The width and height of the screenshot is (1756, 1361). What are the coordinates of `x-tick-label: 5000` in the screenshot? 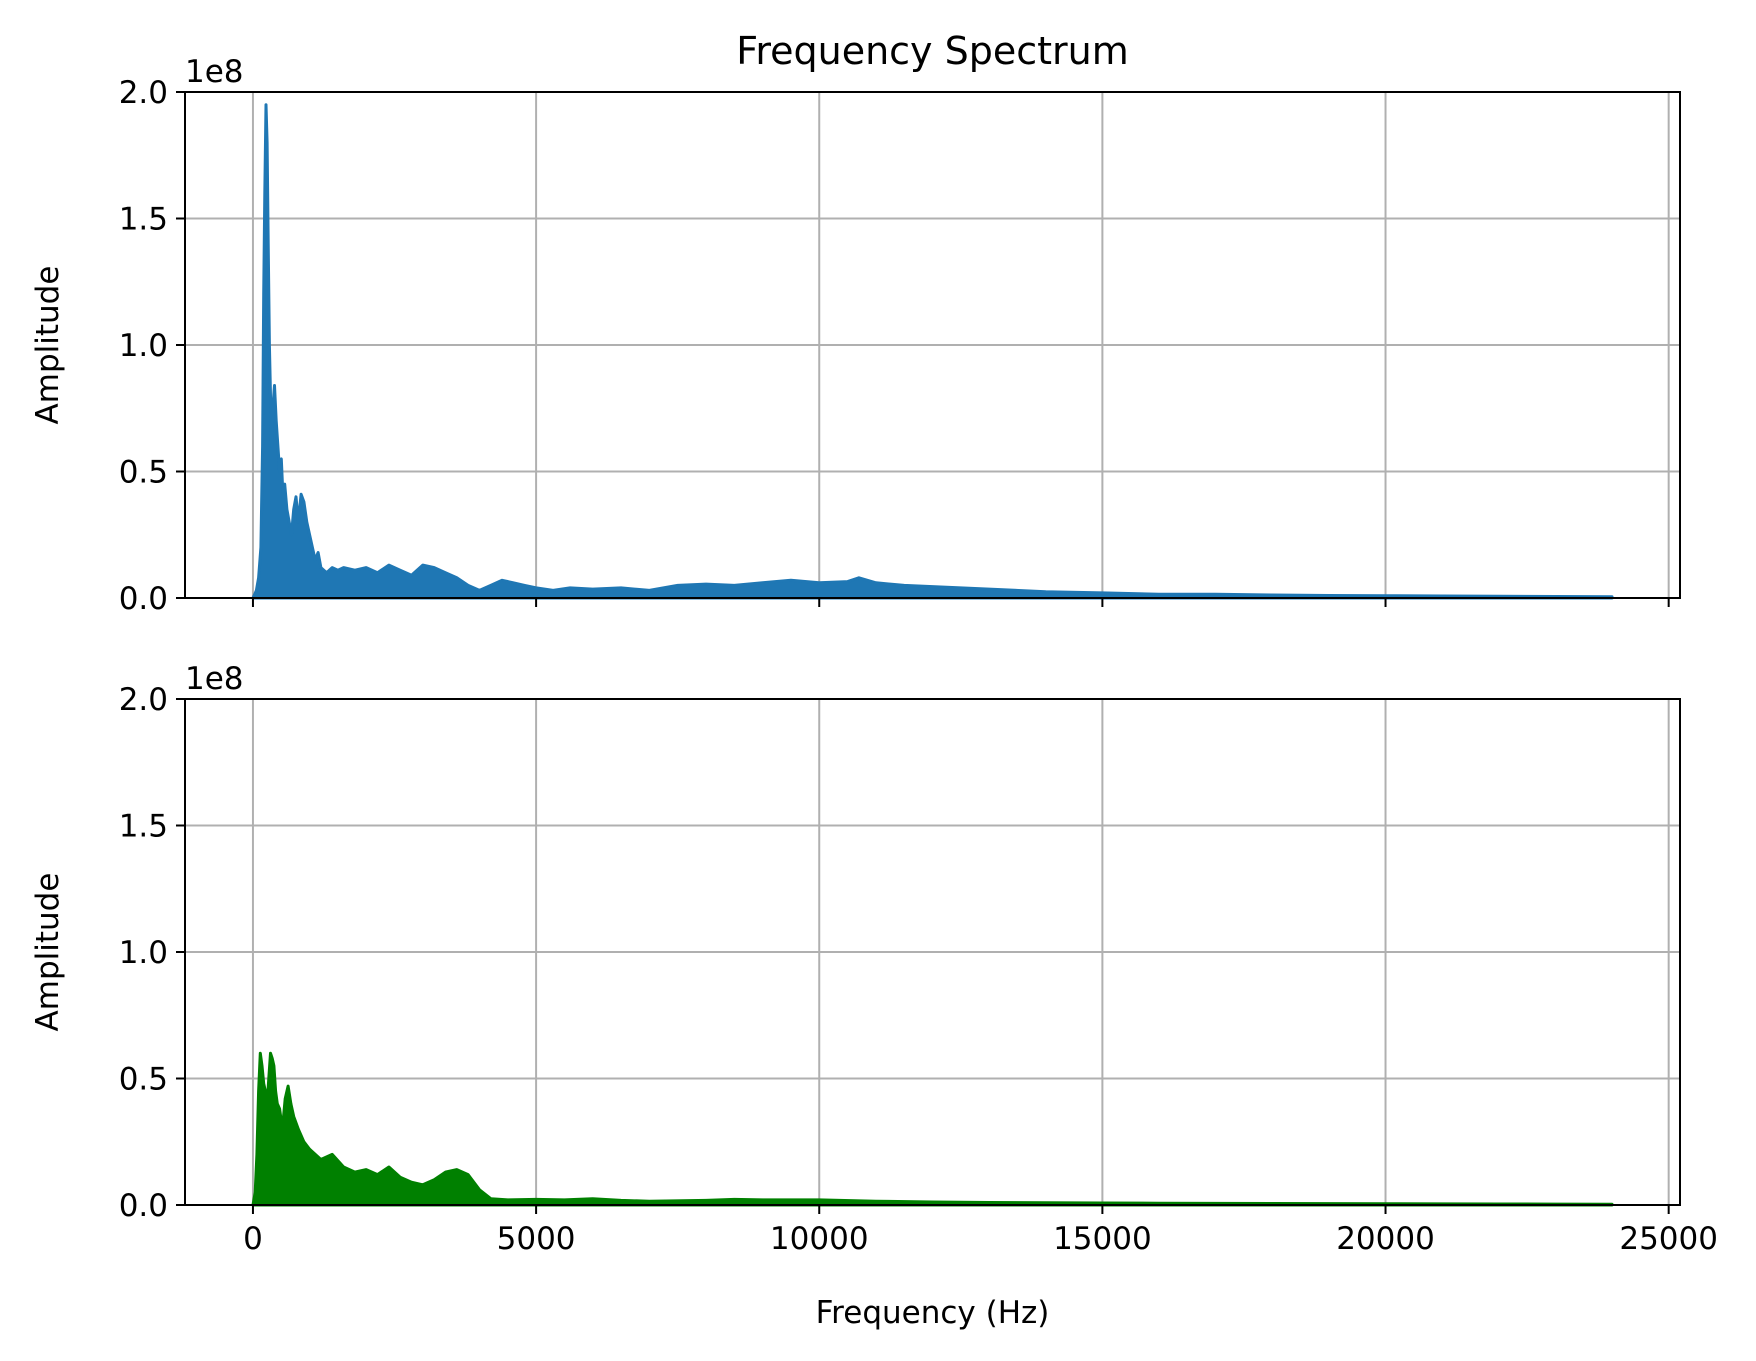 It's located at (536, 1239).